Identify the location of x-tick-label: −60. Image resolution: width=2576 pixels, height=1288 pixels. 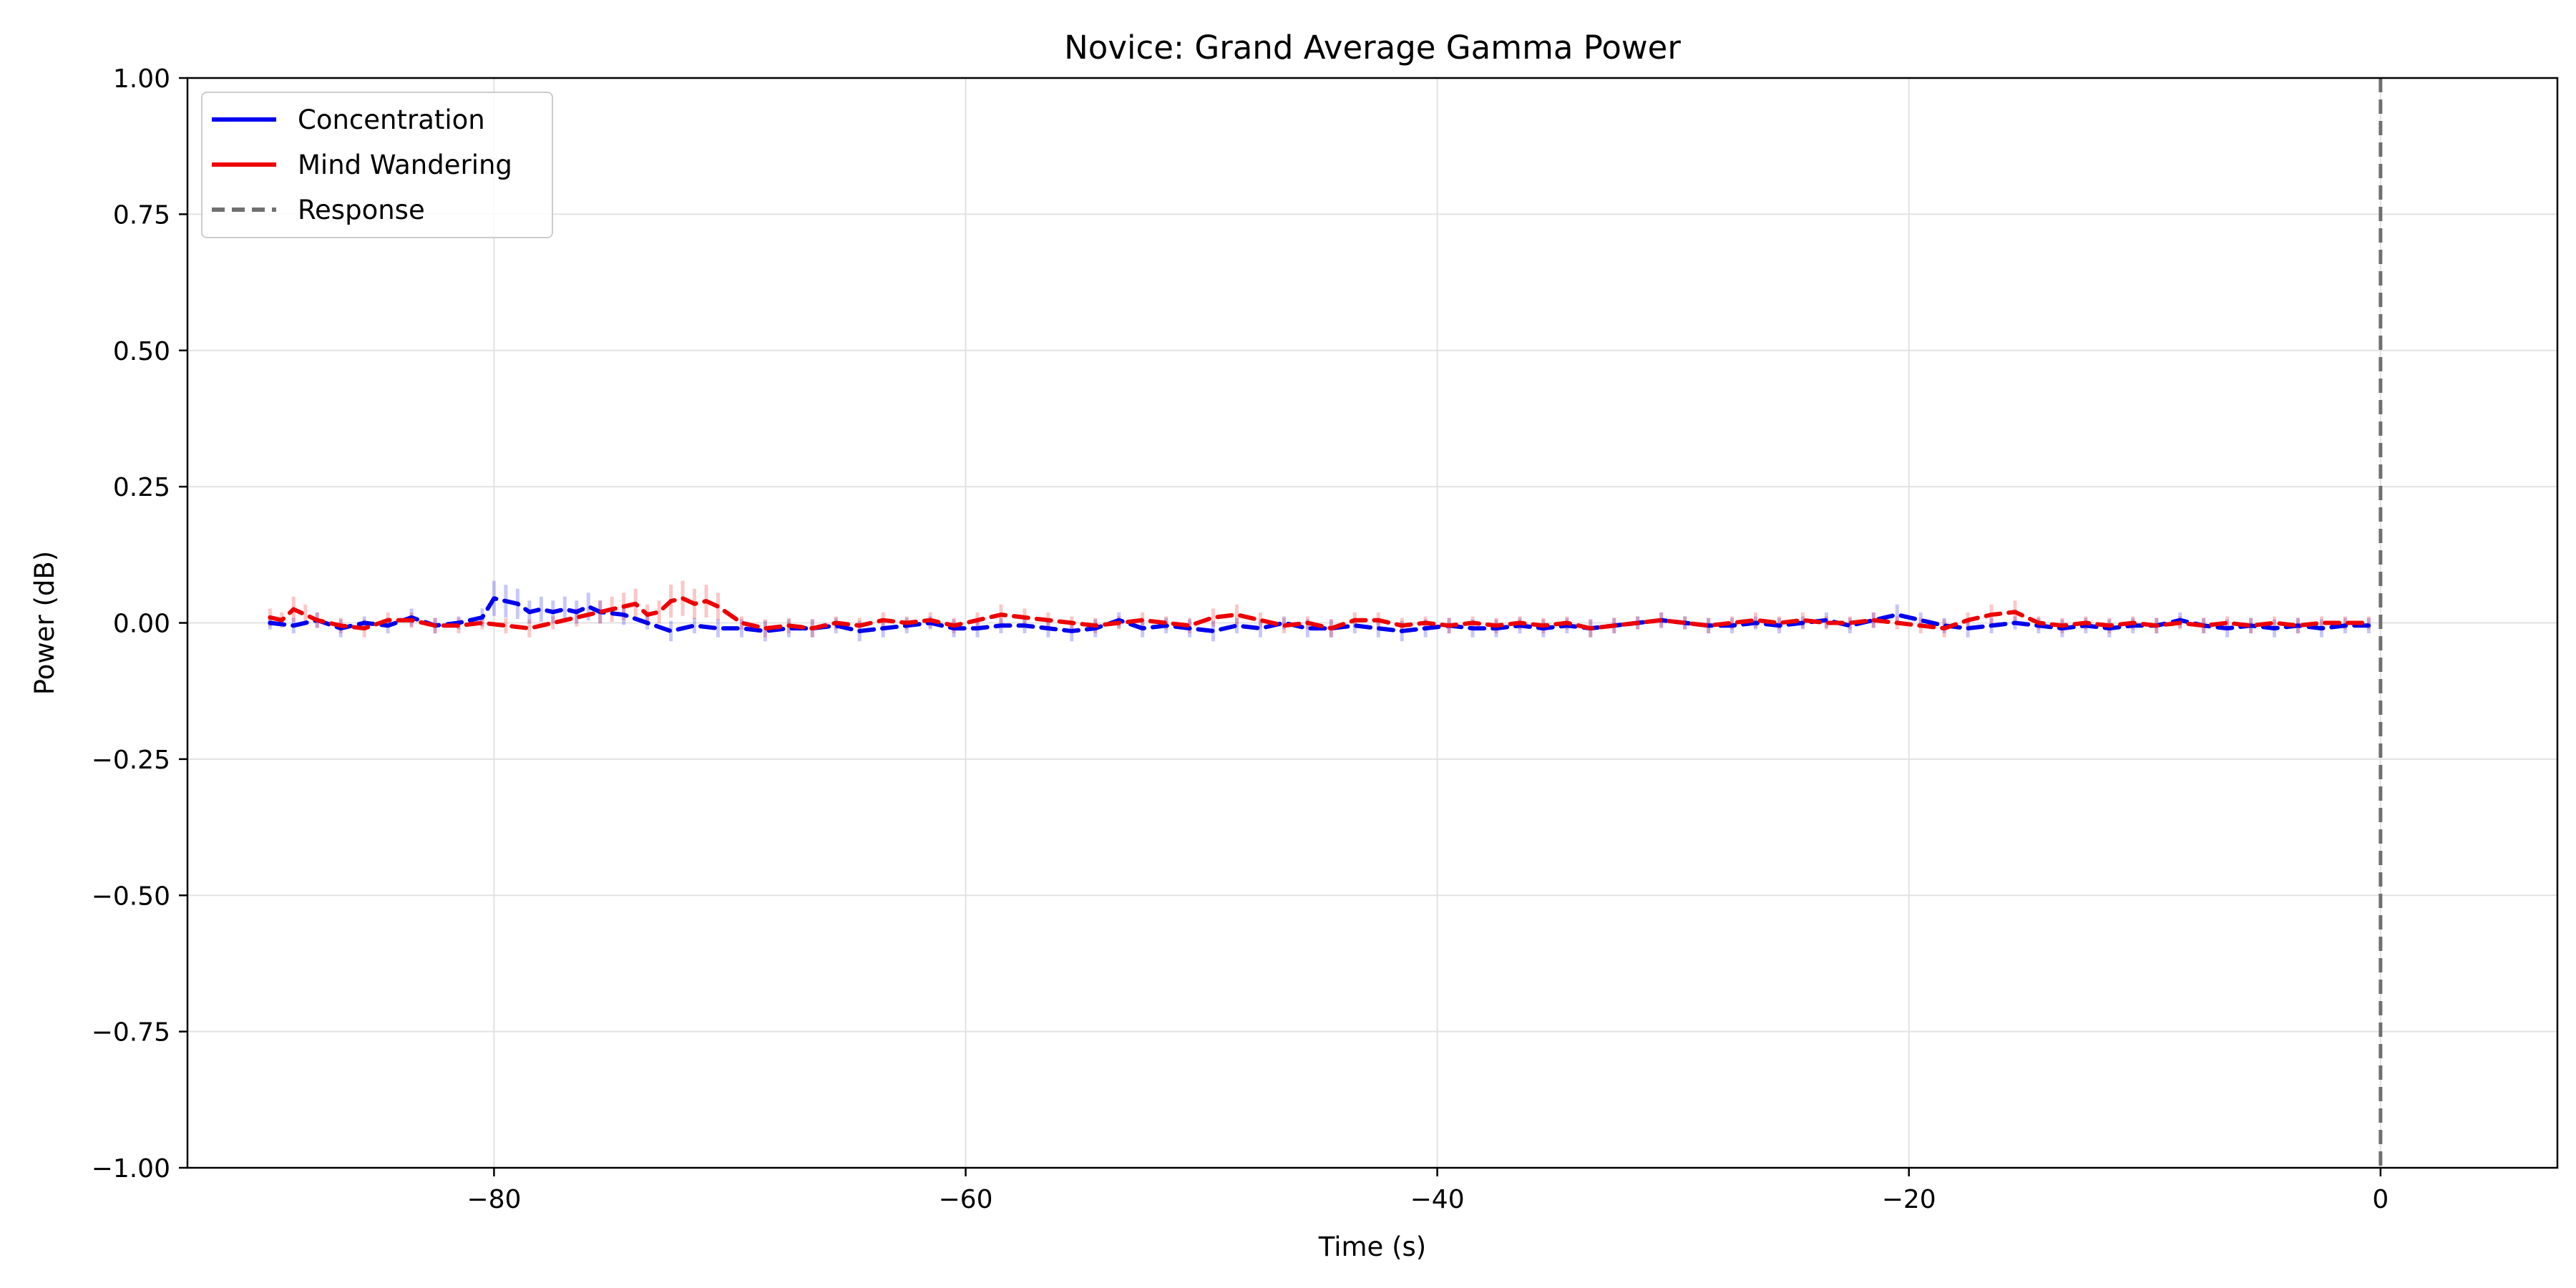
(966, 1199).